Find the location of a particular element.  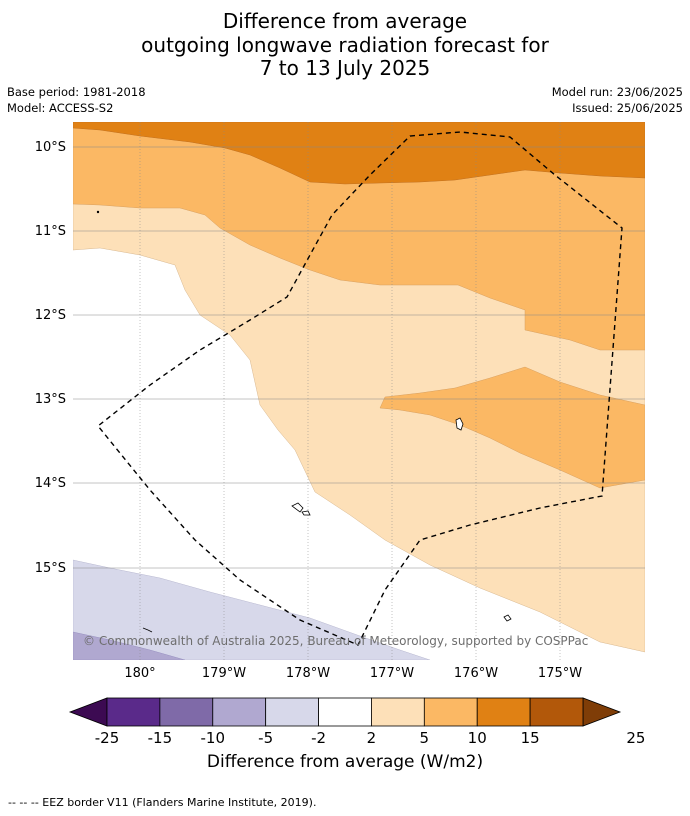

lon-label: 177°W is located at coordinates (392, 673).